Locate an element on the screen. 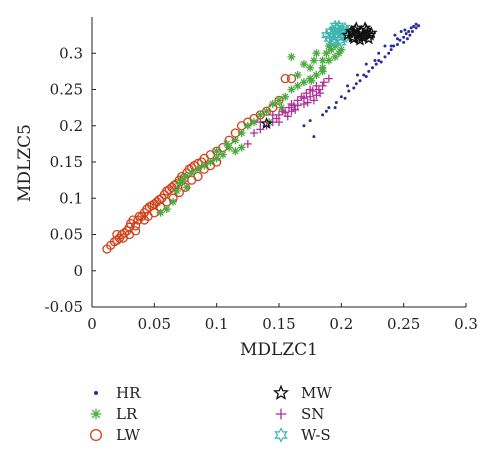 The image size is (500, 459). legend: HR LR LW MW SN W-S is located at coordinates (210, 414).